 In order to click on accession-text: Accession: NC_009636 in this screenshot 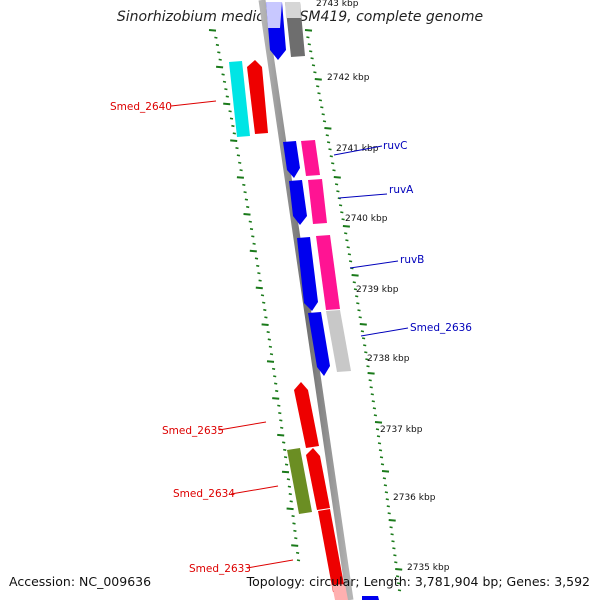, I will do `click(80, 581)`.